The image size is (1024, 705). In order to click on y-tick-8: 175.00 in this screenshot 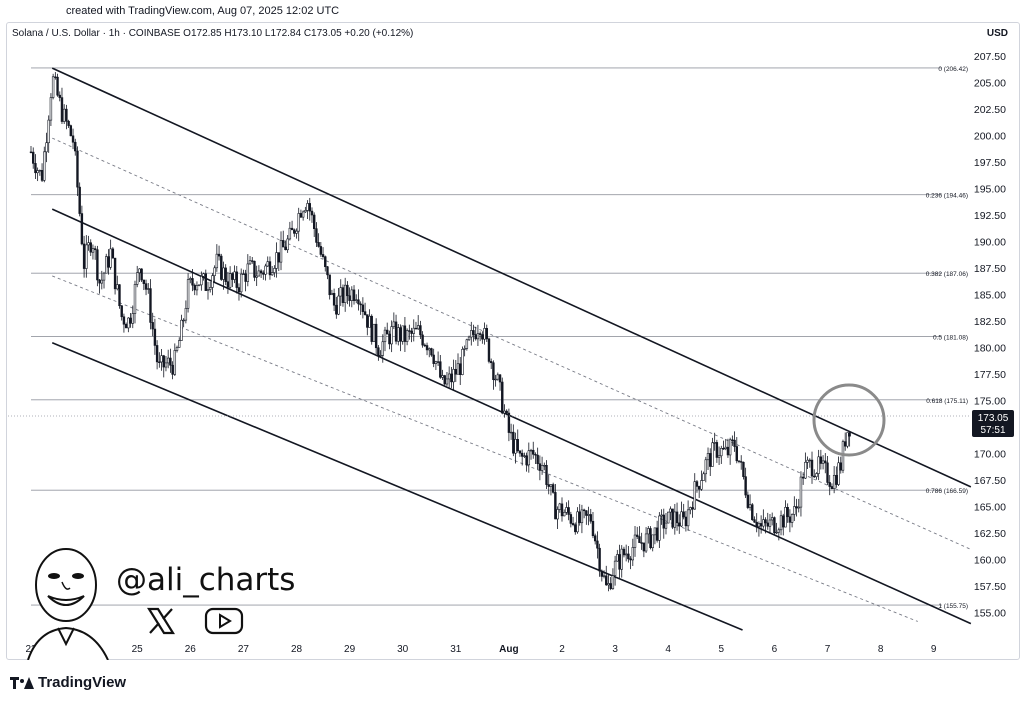, I will do `click(990, 402)`.